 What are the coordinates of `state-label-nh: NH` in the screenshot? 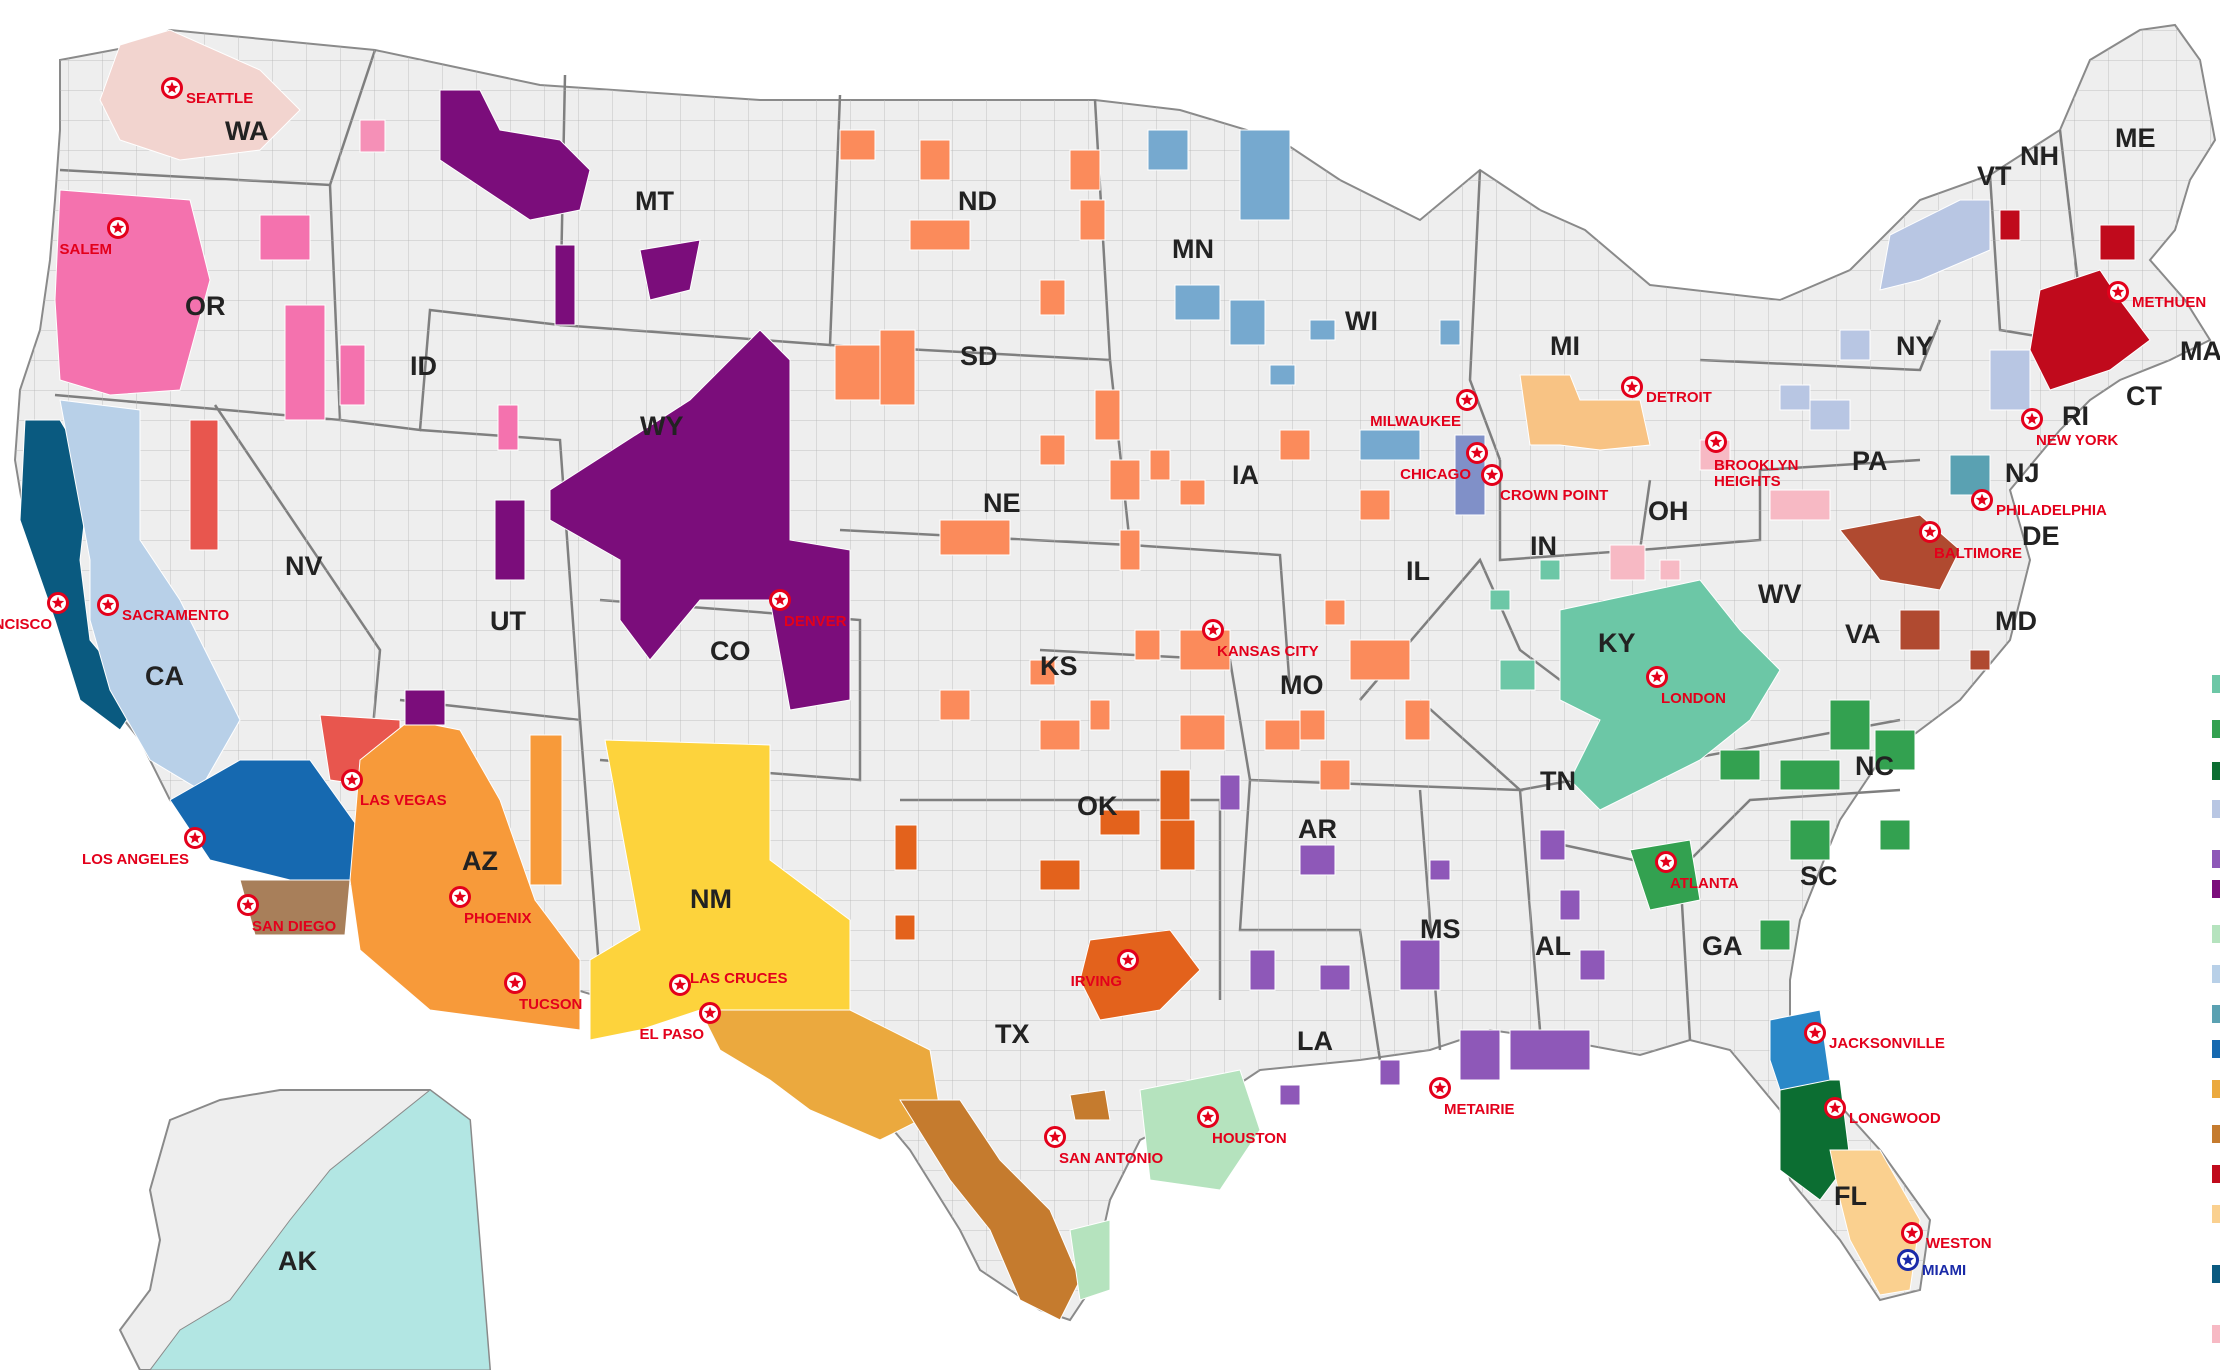 It's located at (2039, 156).